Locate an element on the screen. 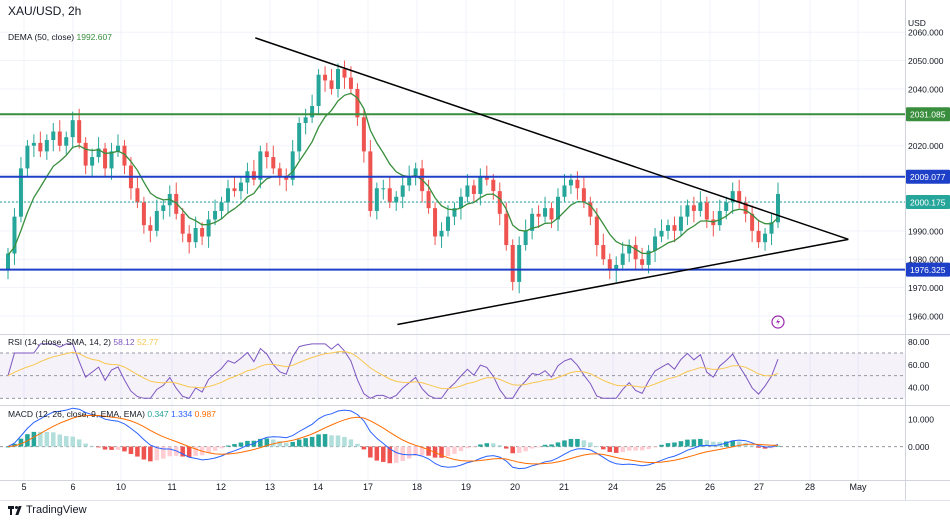  footer: TradingView is located at coordinates (475, 510).